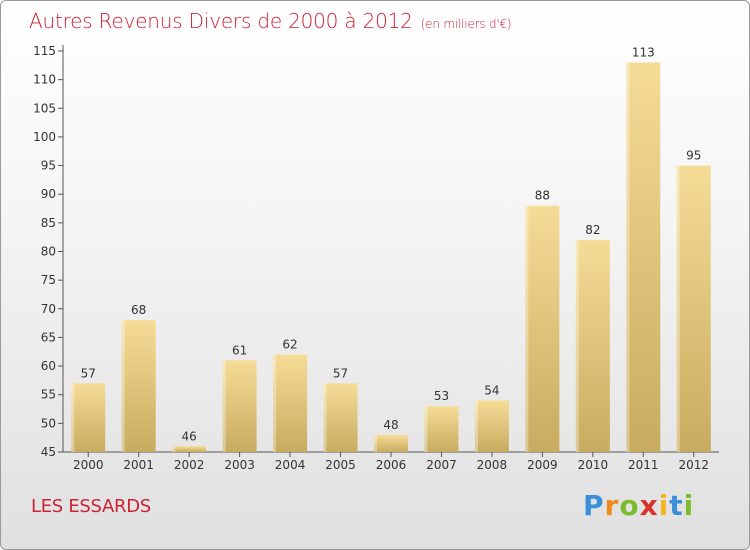 The height and width of the screenshot is (550, 750). Describe the element at coordinates (649, 505) in the screenshot. I see `logo-letter: x` at that location.